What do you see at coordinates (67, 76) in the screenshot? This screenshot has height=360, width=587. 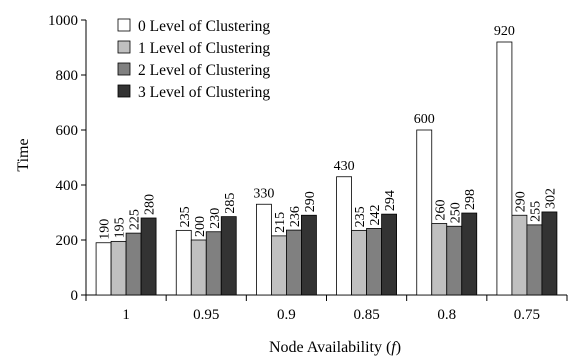 I see `y-tick-label: 800` at bounding box center [67, 76].